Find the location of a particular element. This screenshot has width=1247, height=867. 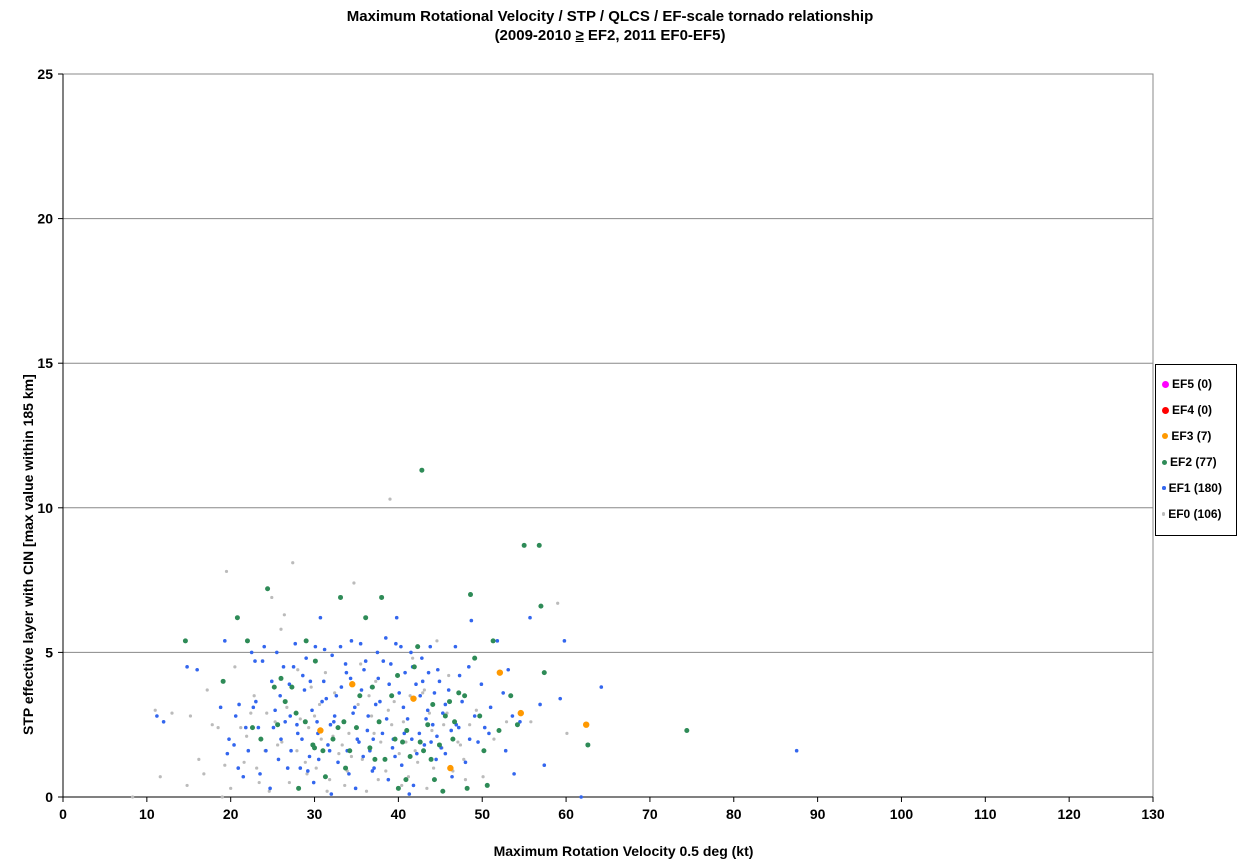

x-tick-label: 0 is located at coordinates (63, 814).